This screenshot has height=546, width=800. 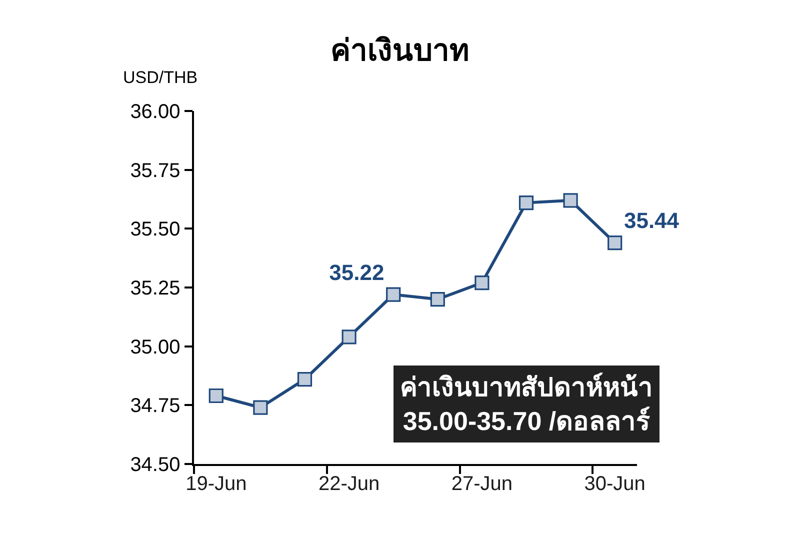 I want to click on y-tick-label: 36.00, so click(x=155, y=112).